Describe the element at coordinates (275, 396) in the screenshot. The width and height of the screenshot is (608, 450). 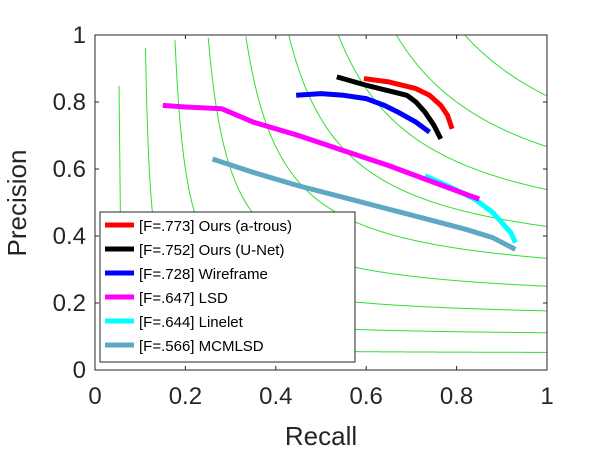
I see `x-tick-label: 0.4` at that location.